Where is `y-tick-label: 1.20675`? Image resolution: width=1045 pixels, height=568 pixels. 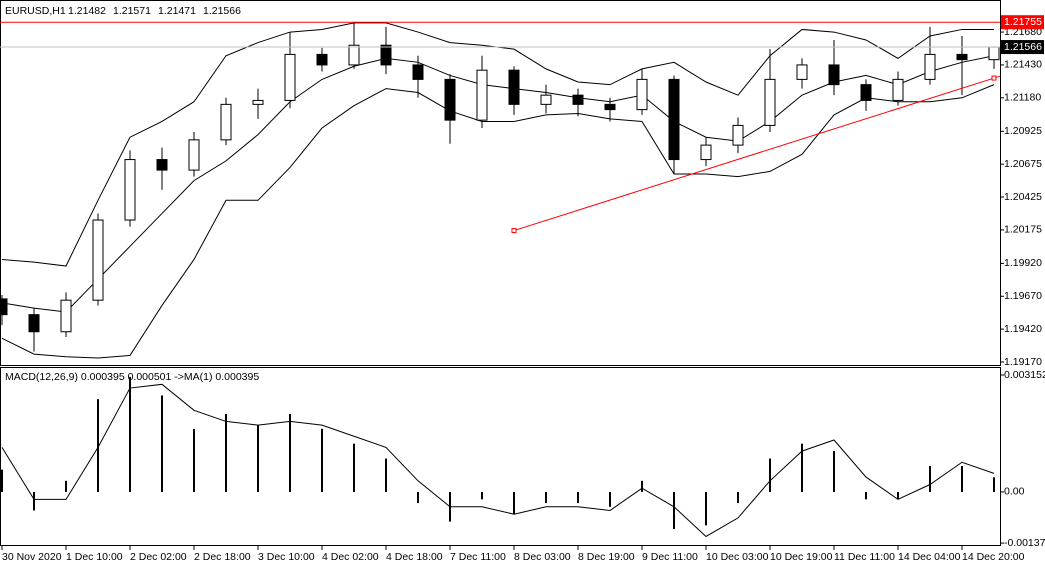
y-tick-label: 1.20675 is located at coordinates (1023, 164).